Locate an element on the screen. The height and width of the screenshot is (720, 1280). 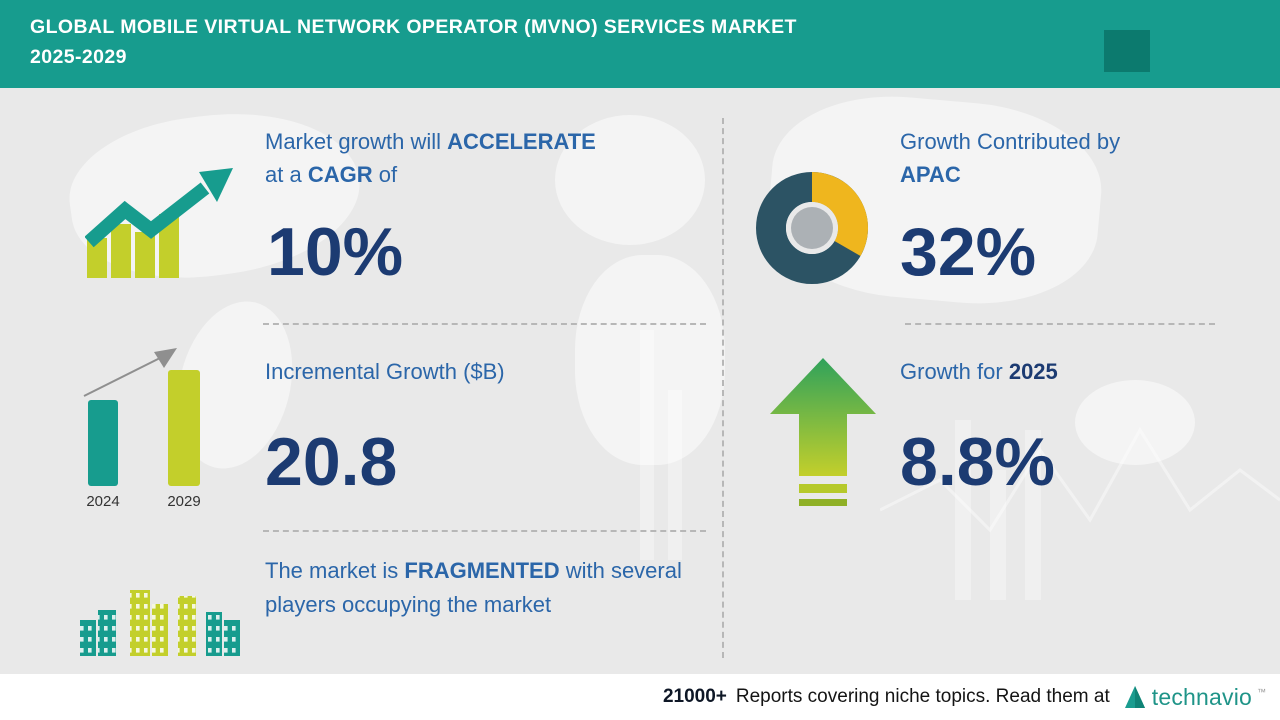
cagr-value: 10% is located at coordinates (335, 252).